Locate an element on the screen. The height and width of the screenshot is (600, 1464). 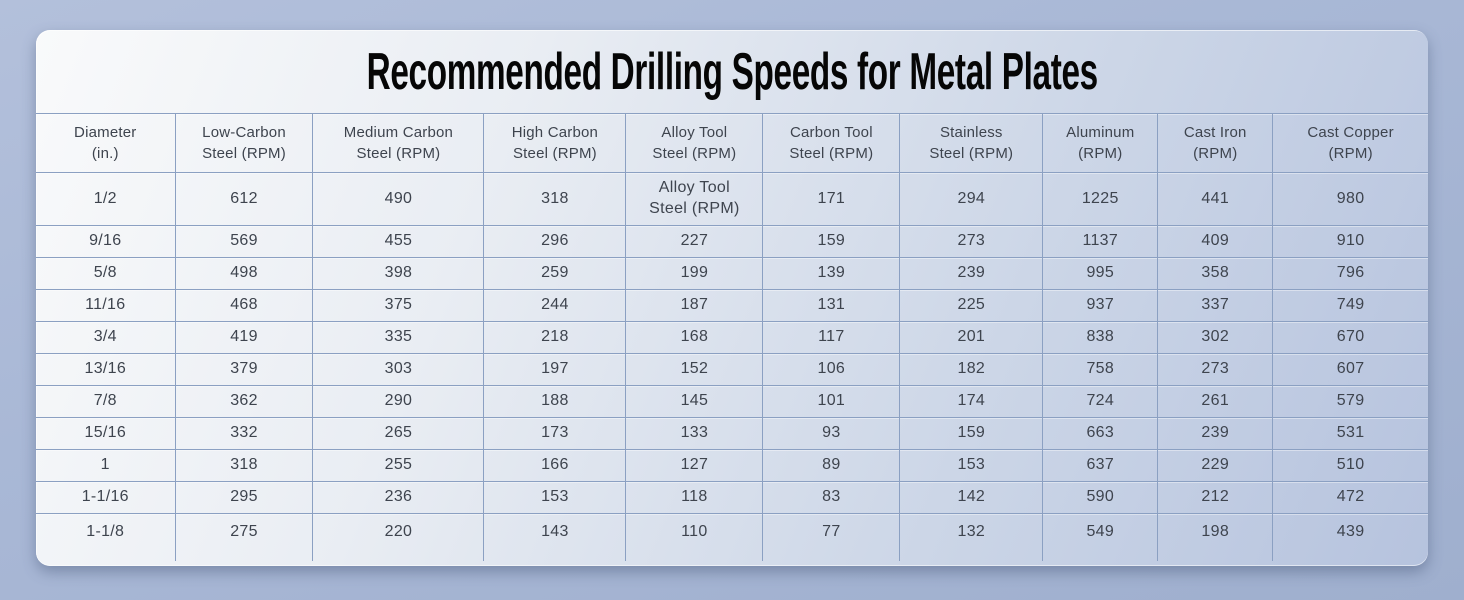
rpm-cell: 579 is located at coordinates (1350, 401).